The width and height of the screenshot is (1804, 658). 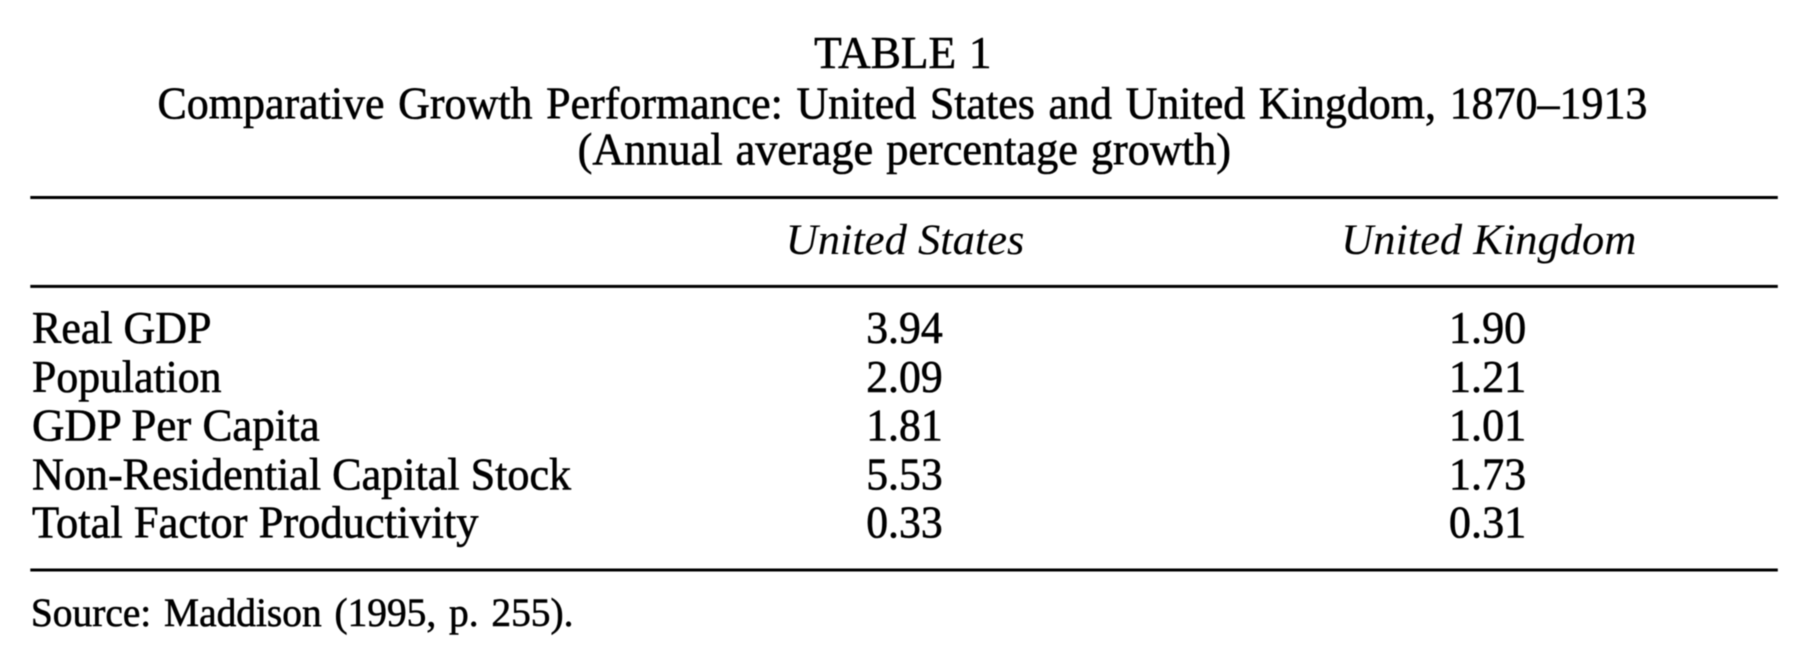 What do you see at coordinates (902, 53) in the screenshot?
I see `svg-text: TABLE 1` at bounding box center [902, 53].